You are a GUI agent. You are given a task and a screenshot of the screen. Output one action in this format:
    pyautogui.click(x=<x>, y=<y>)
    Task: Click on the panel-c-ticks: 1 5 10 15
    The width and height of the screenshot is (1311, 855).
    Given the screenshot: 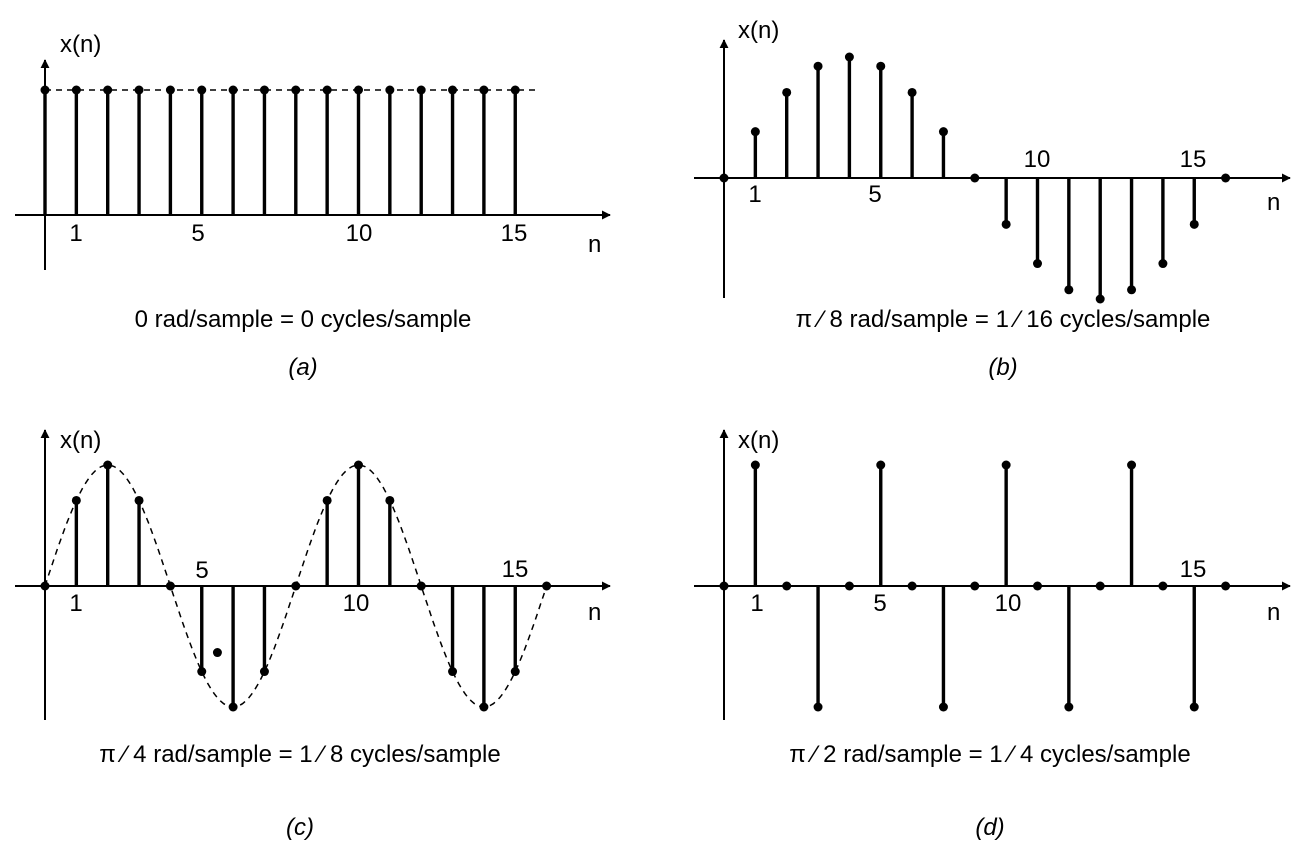 What is the action you would take?
    pyautogui.click(x=298, y=586)
    